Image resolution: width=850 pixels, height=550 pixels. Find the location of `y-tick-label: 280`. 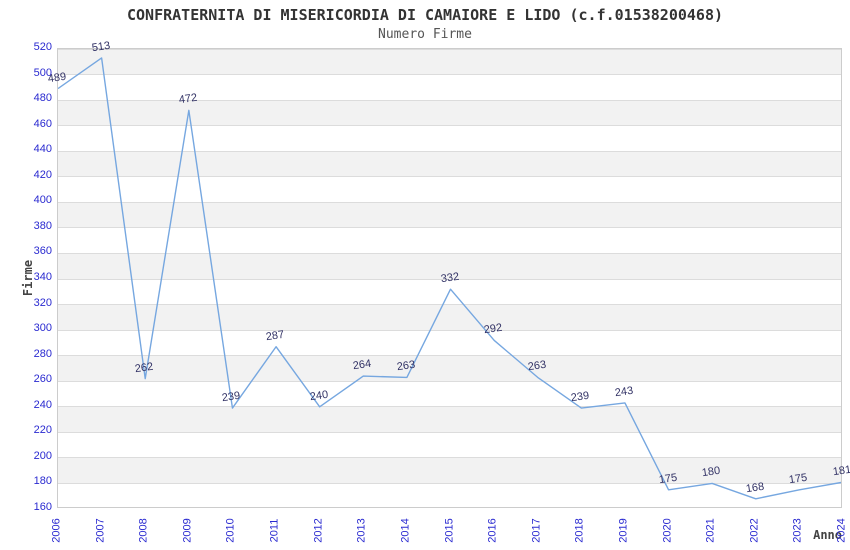

y-tick-label: 280 is located at coordinates (42, 353).